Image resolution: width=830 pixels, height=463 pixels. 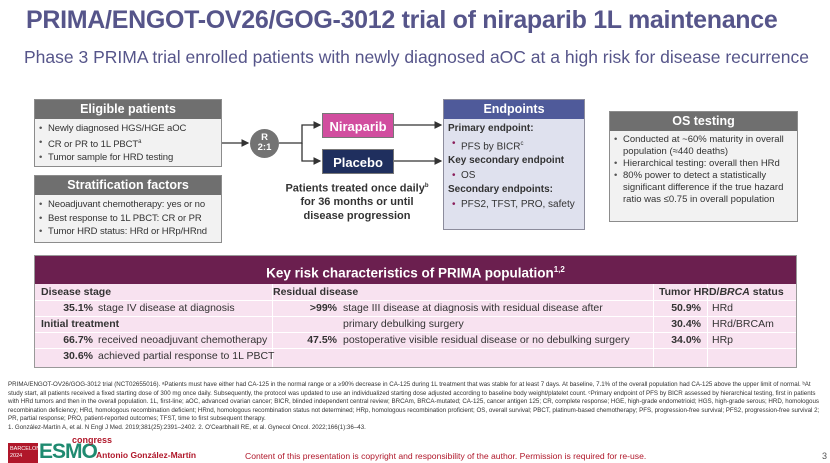 What do you see at coordinates (146, 455) in the screenshot?
I see `author-name: Antonio González-Martín` at bounding box center [146, 455].